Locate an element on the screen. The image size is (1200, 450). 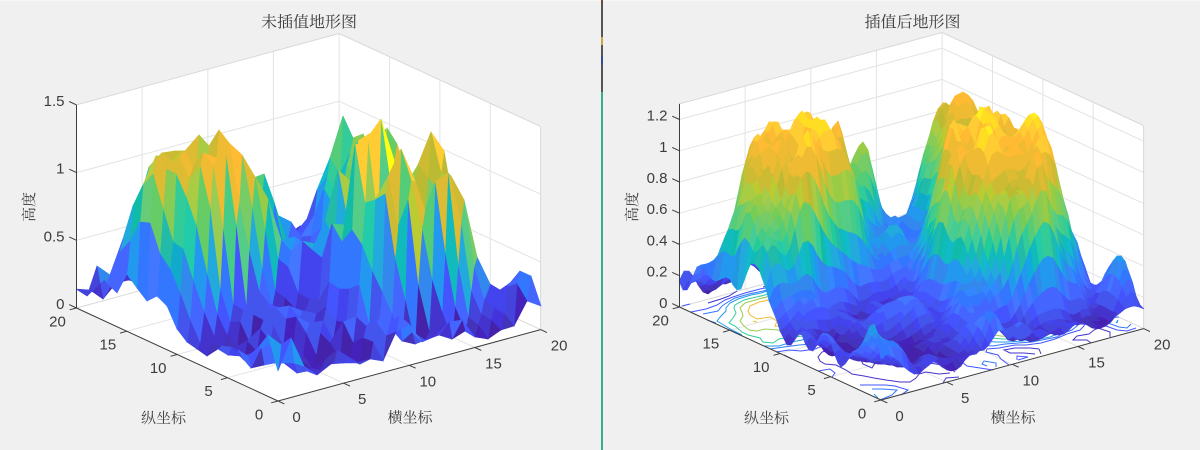
svg-text: 0.6 is located at coordinates (657, 209).